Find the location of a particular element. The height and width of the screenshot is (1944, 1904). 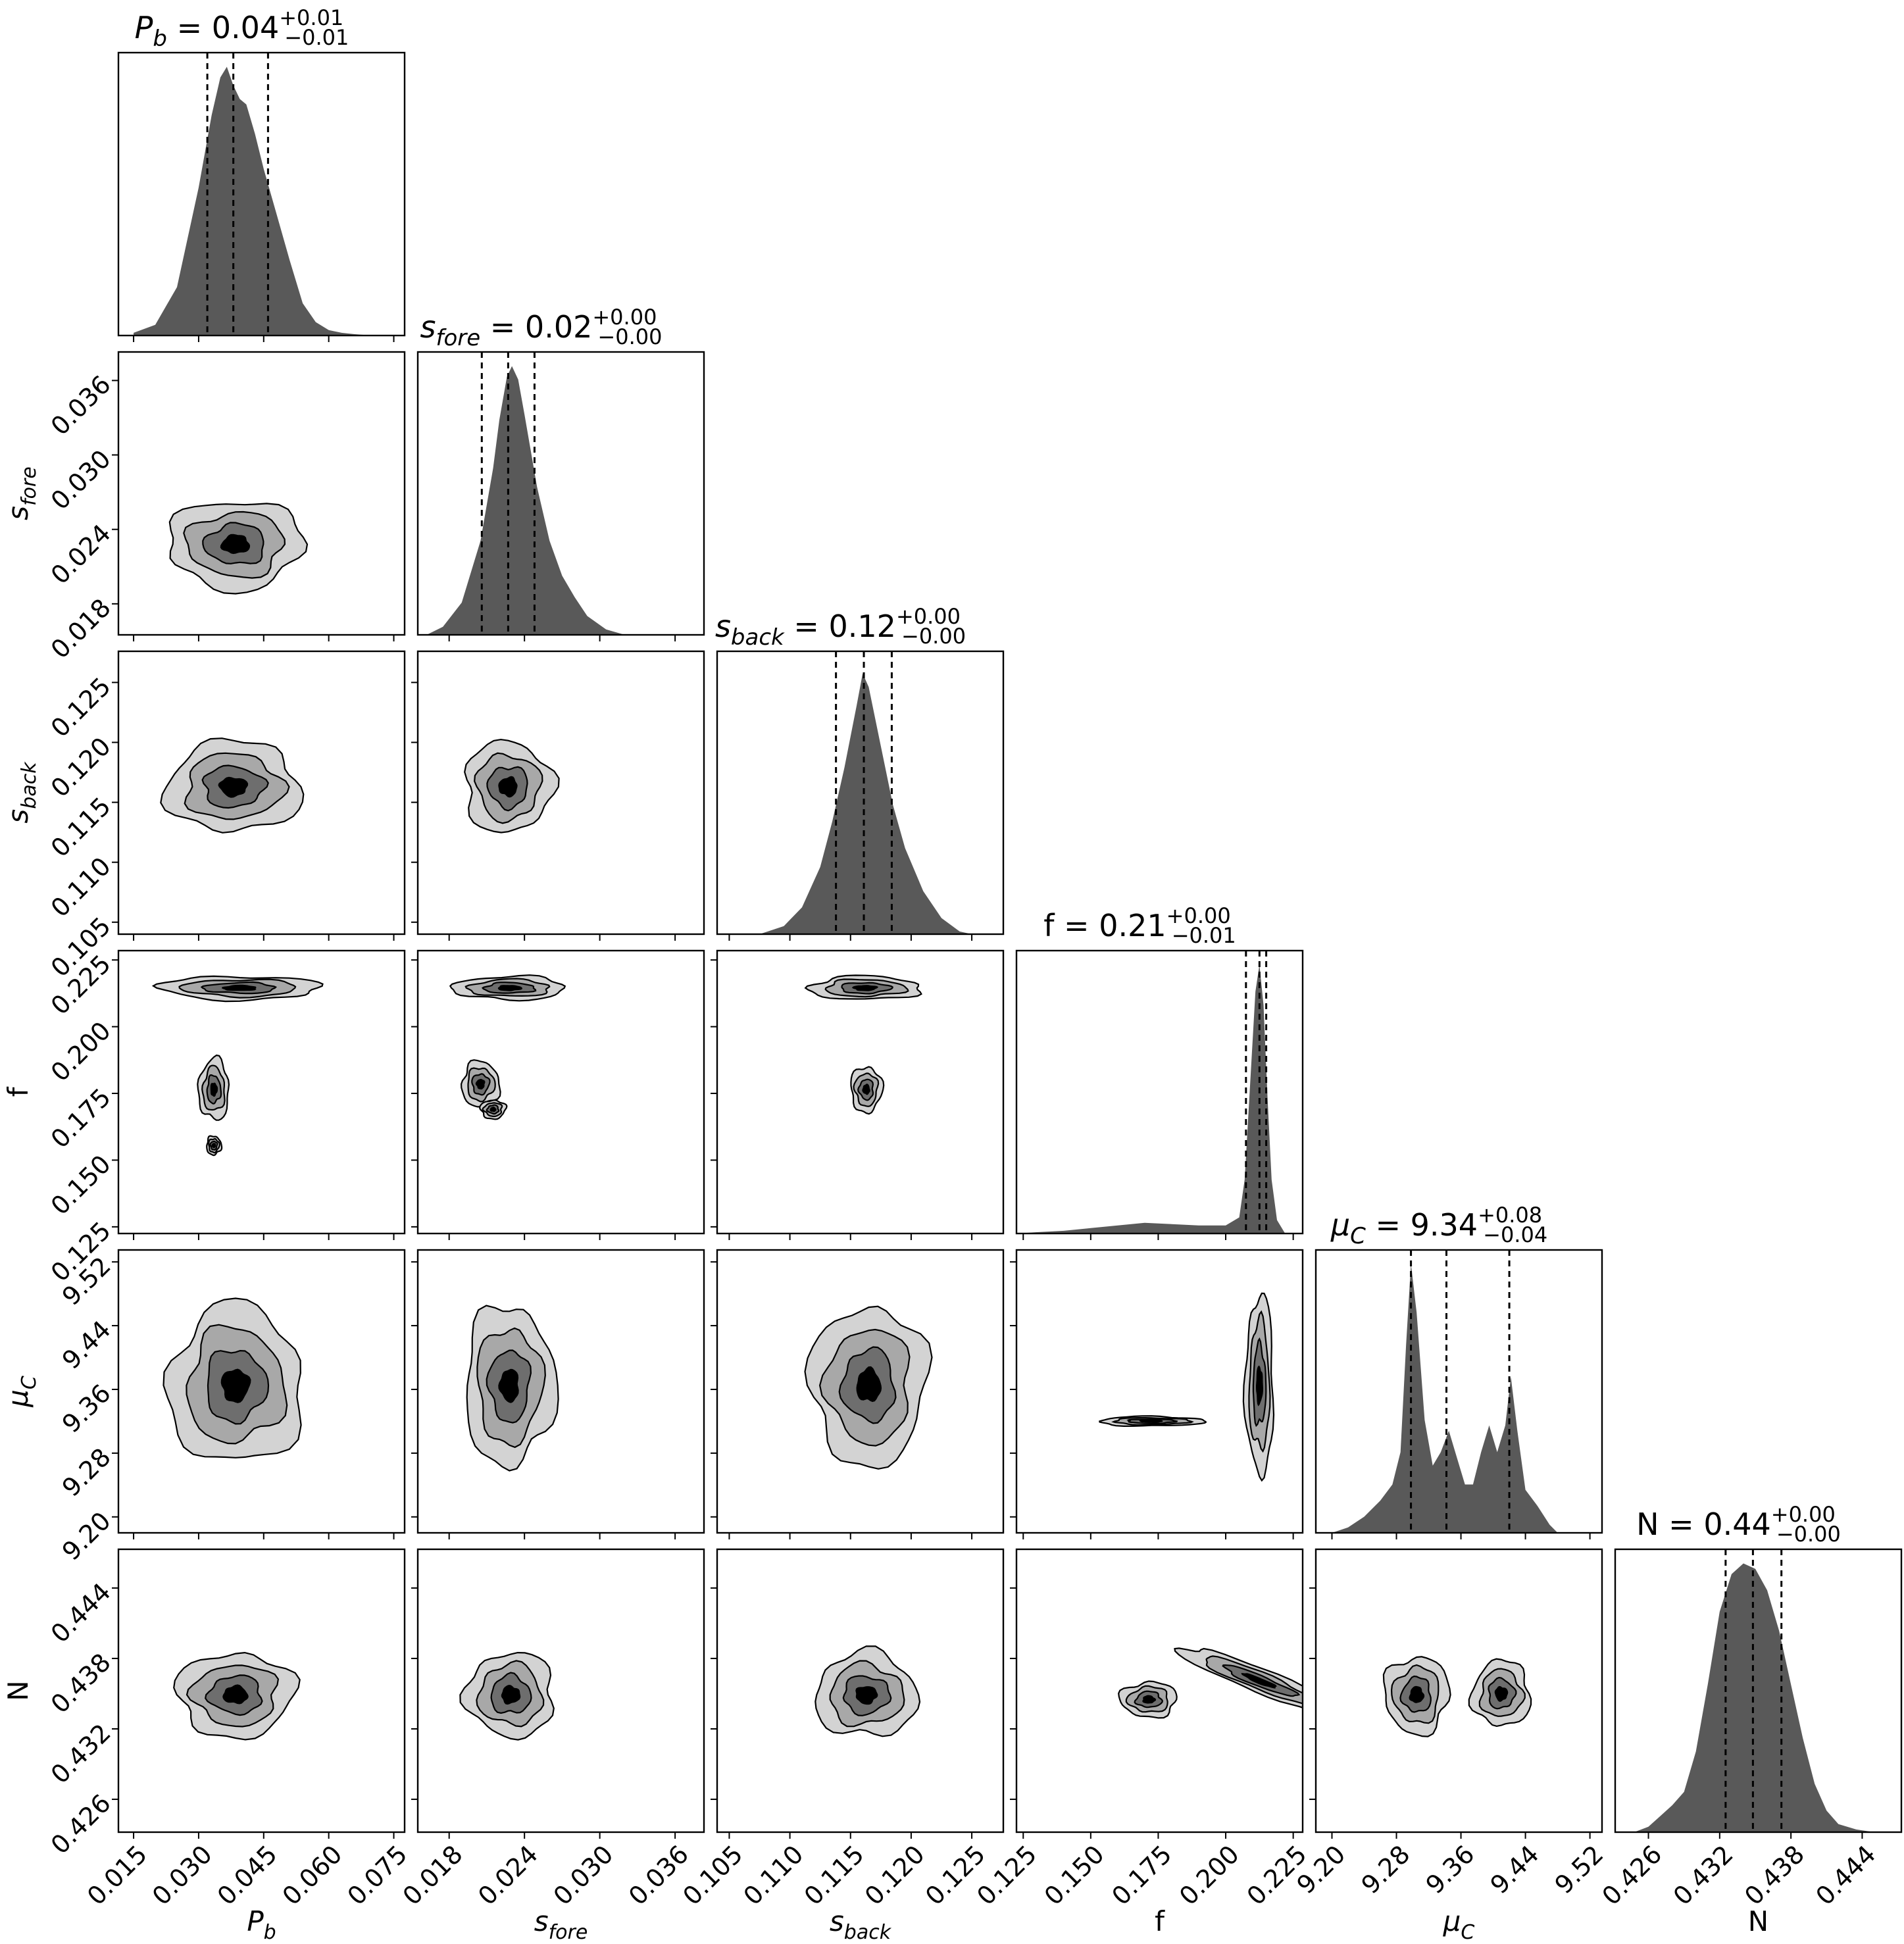

x-tick-labels-sfore: 0.018 0.024 0.030 0.036 sfore is located at coordinates (545, 1891).